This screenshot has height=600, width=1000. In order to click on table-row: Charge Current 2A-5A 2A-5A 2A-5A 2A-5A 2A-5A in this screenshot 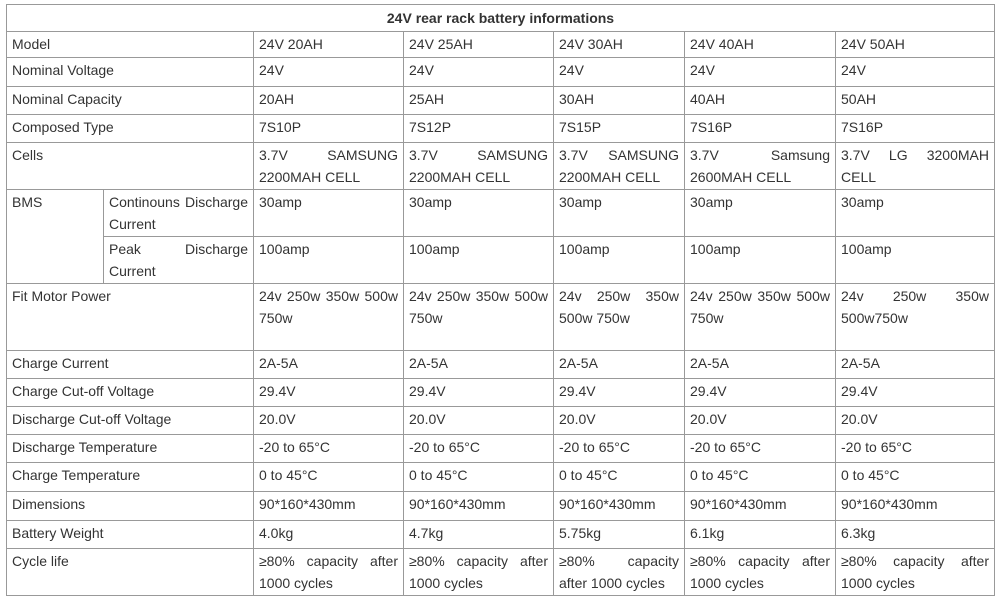, I will do `click(500, 364)`.